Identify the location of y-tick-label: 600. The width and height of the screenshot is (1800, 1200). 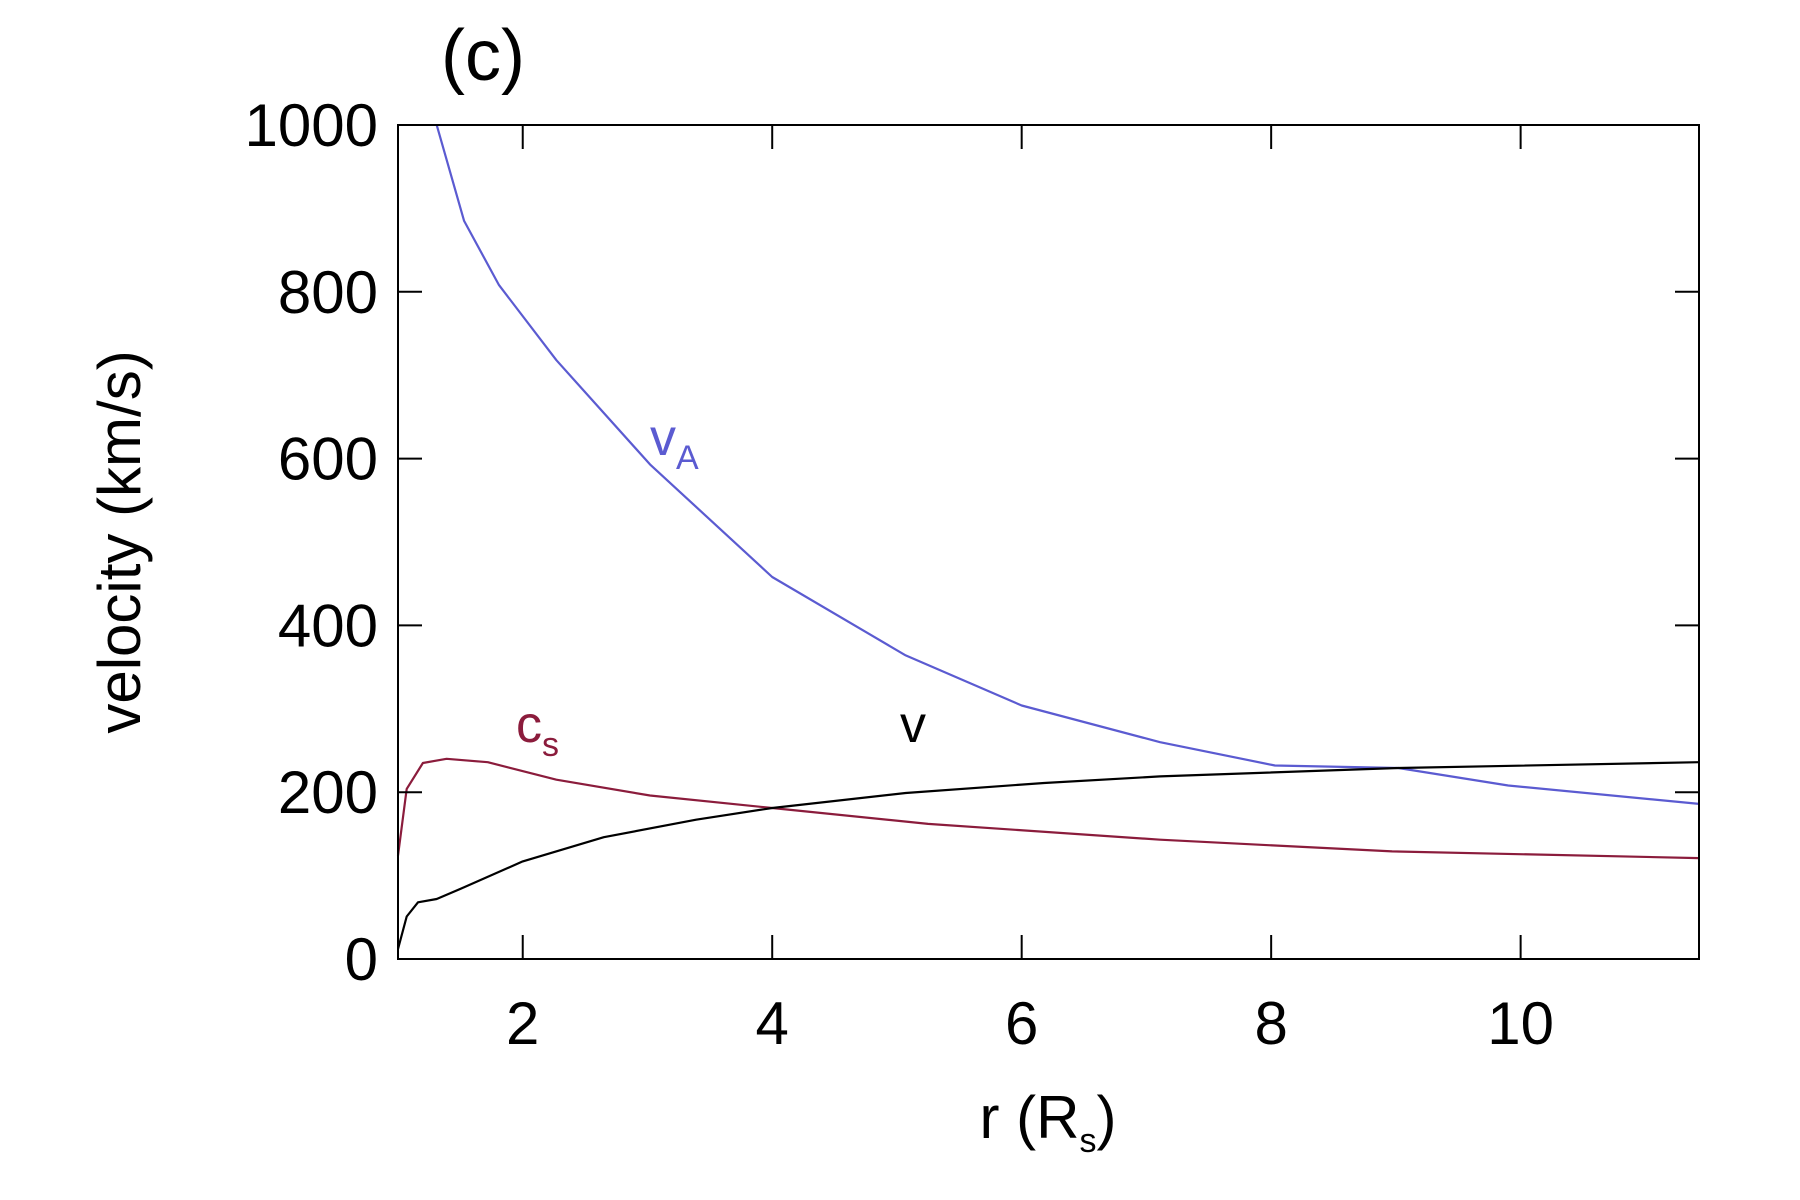
(328, 459).